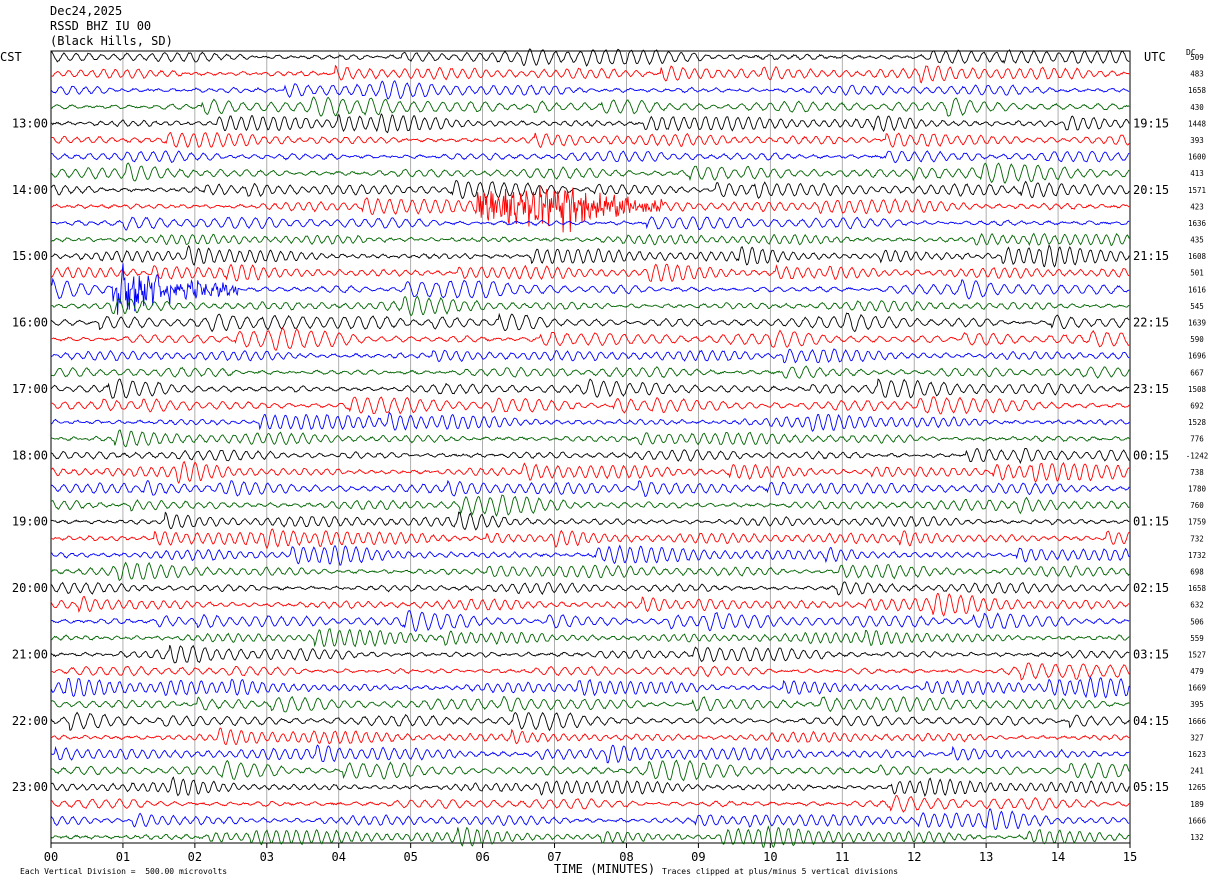  What do you see at coordinates (1197, 820) in the screenshot?
I see `dc-offset-label: 1666` at bounding box center [1197, 820].